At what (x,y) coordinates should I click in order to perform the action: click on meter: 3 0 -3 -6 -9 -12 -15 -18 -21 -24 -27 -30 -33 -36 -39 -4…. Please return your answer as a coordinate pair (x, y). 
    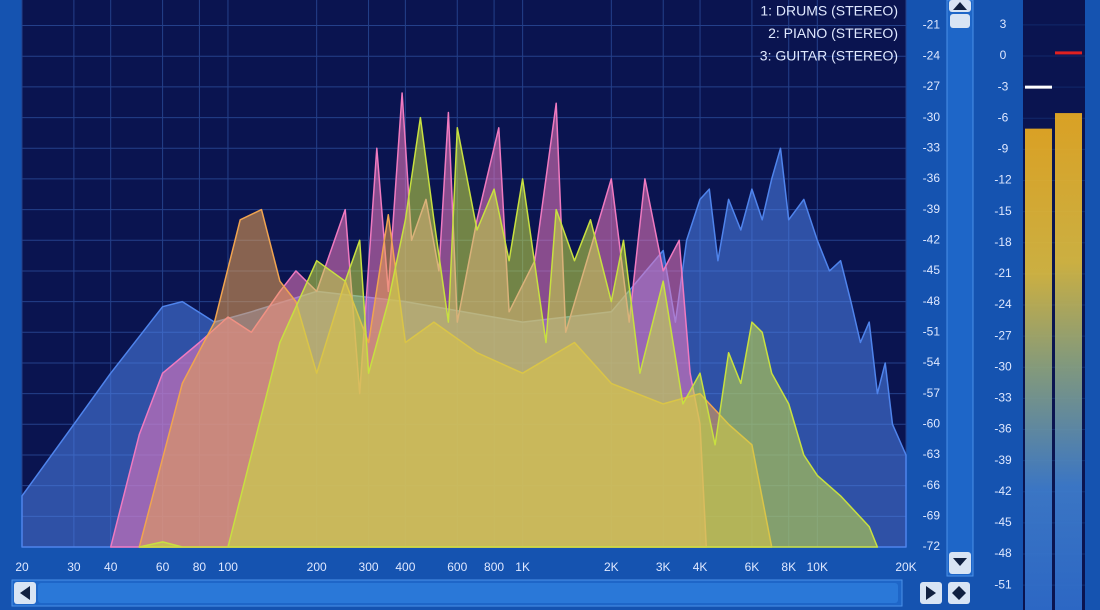
    Looking at the image, I should click on (1039, 313).